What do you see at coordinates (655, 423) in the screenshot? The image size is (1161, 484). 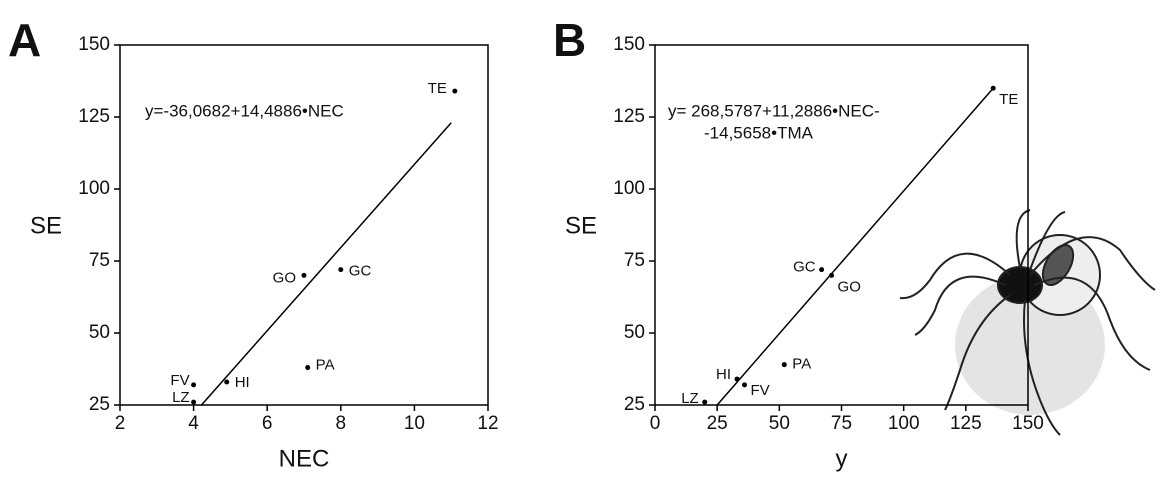 I see `x-tick-label: 0` at bounding box center [655, 423].